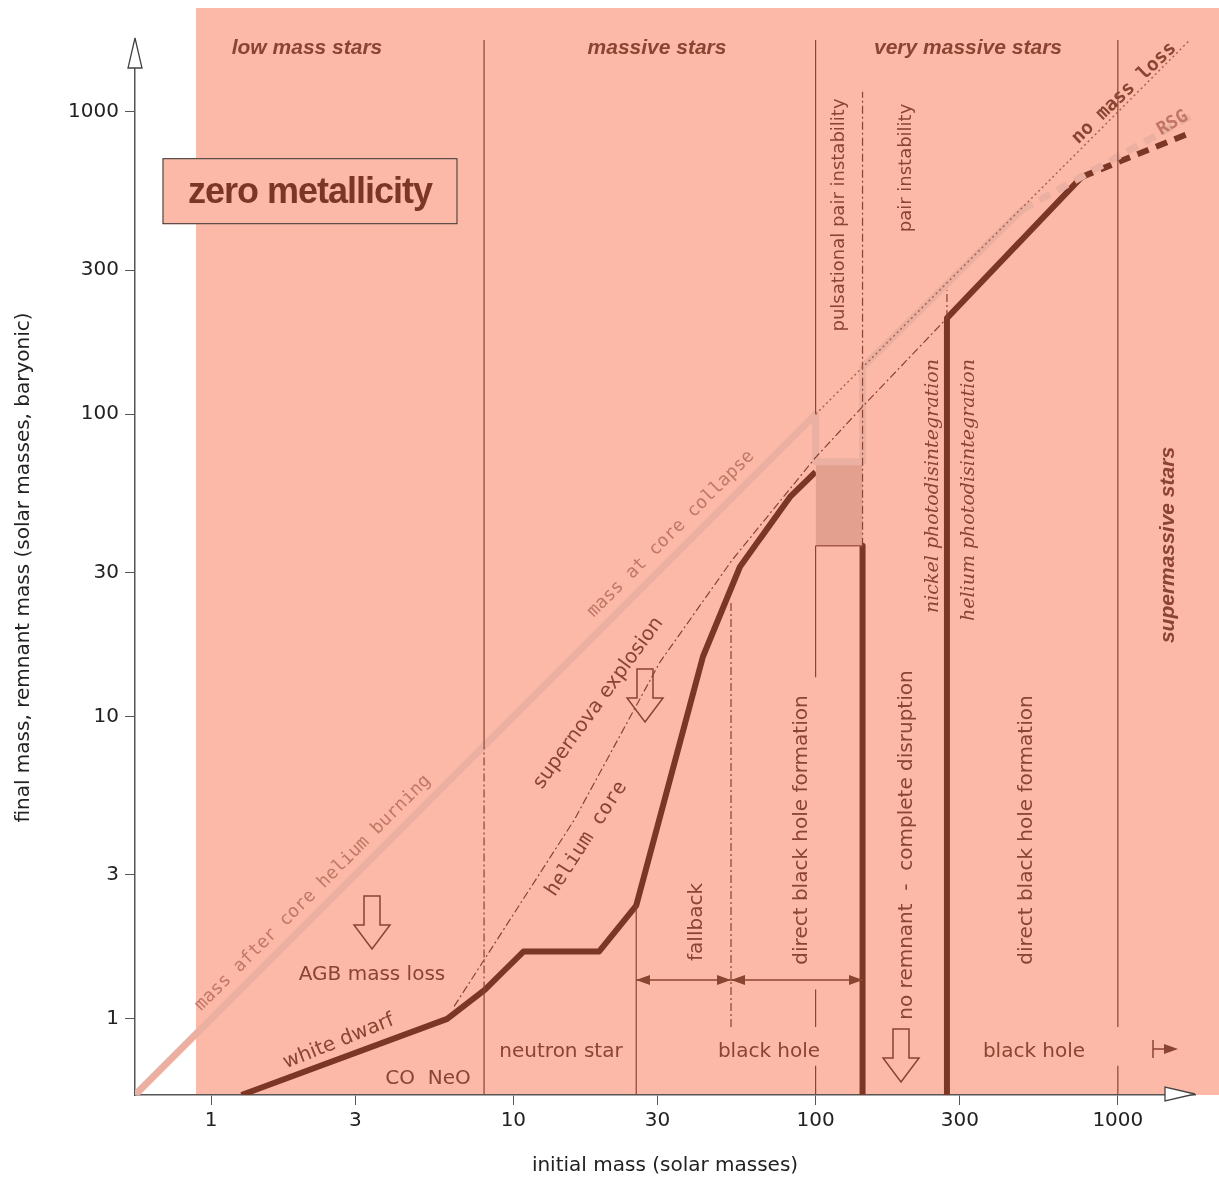 The image size is (1219, 1182). Describe the element at coordinates (1118, 1119) in the screenshot. I see `x-tick-label: 1000` at that location.